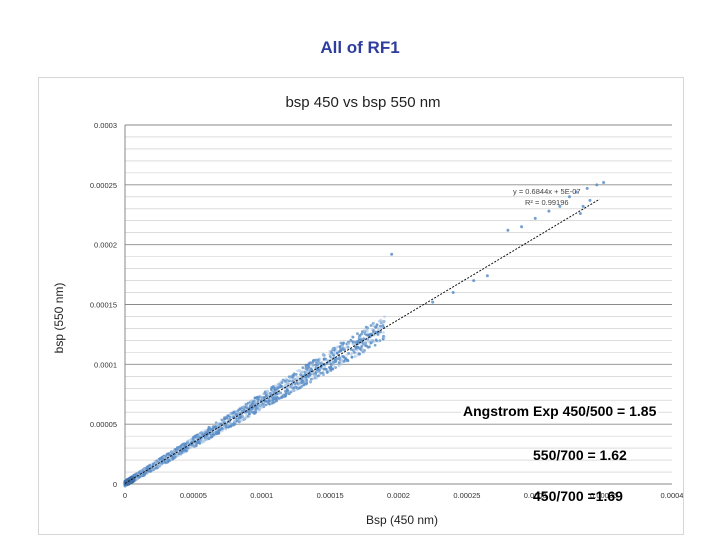 The image size is (720, 540). What do you see at coordinates (193, 495) in the screenshot?
I see `x-tick-label: 0.00005` at bounding box center [193, 495].